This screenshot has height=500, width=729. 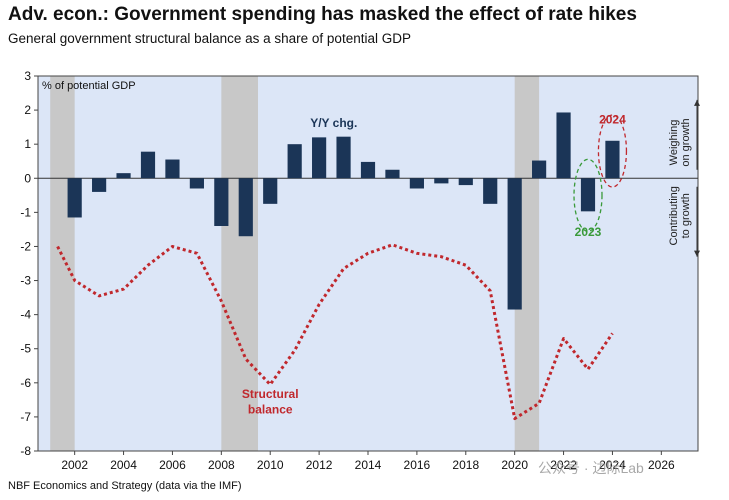 I want to click on x-tick-label: 2026, so click(x=661, y=465).